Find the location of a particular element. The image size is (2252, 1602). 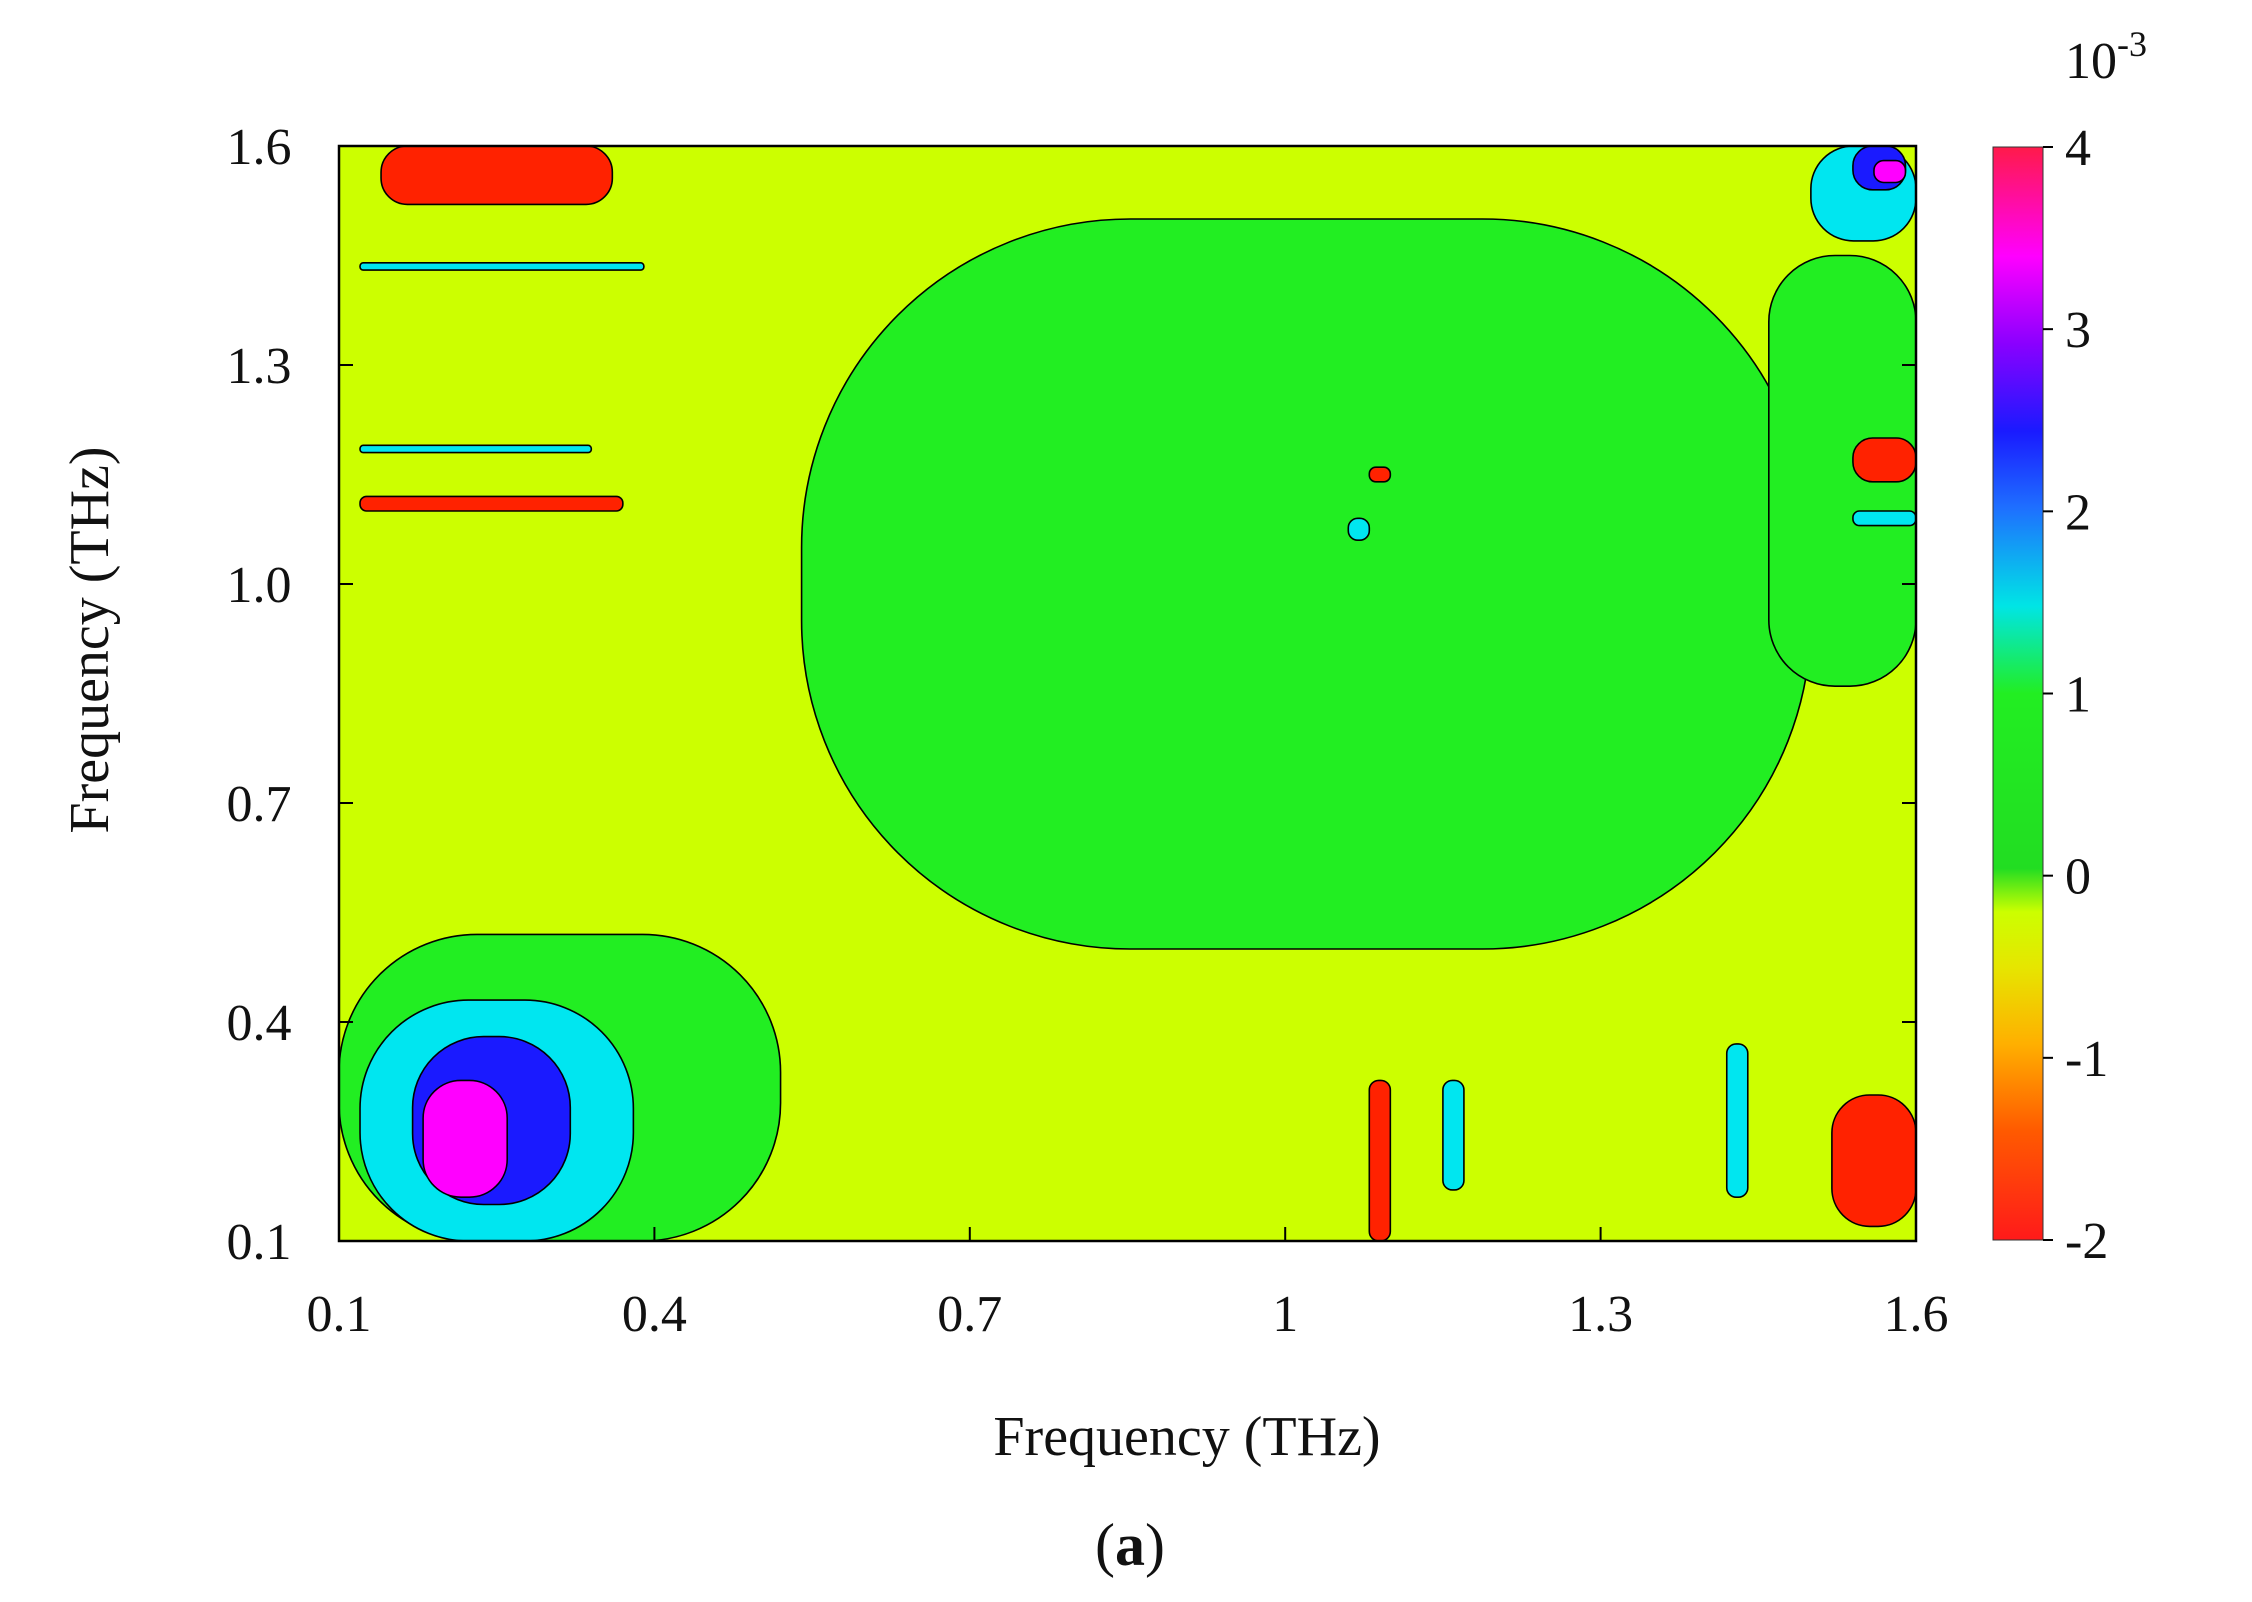

colorbar: -2 -1 0 1 2 3 4 10-3 is located at coordinates (2069, 647).